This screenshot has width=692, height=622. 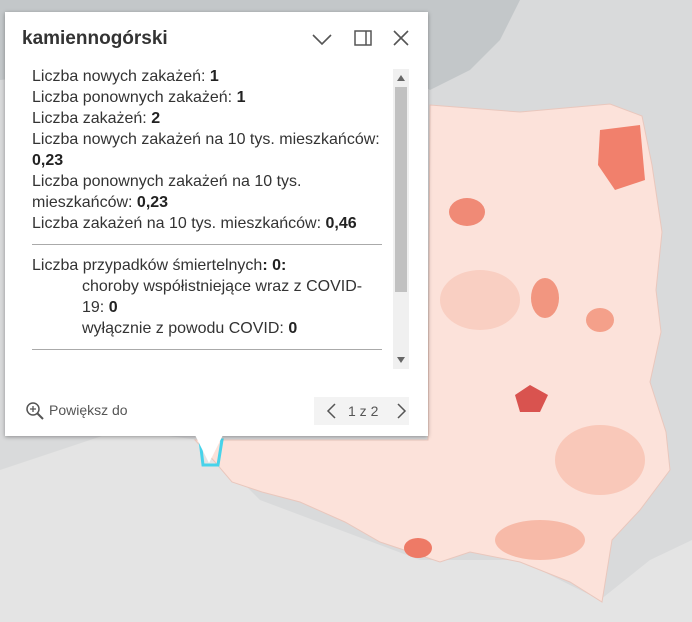 What do you see at coordinates (88, 410) in the screenshot?
I see `zoom-to: Powiększ do` at bounding box center [88, 410].